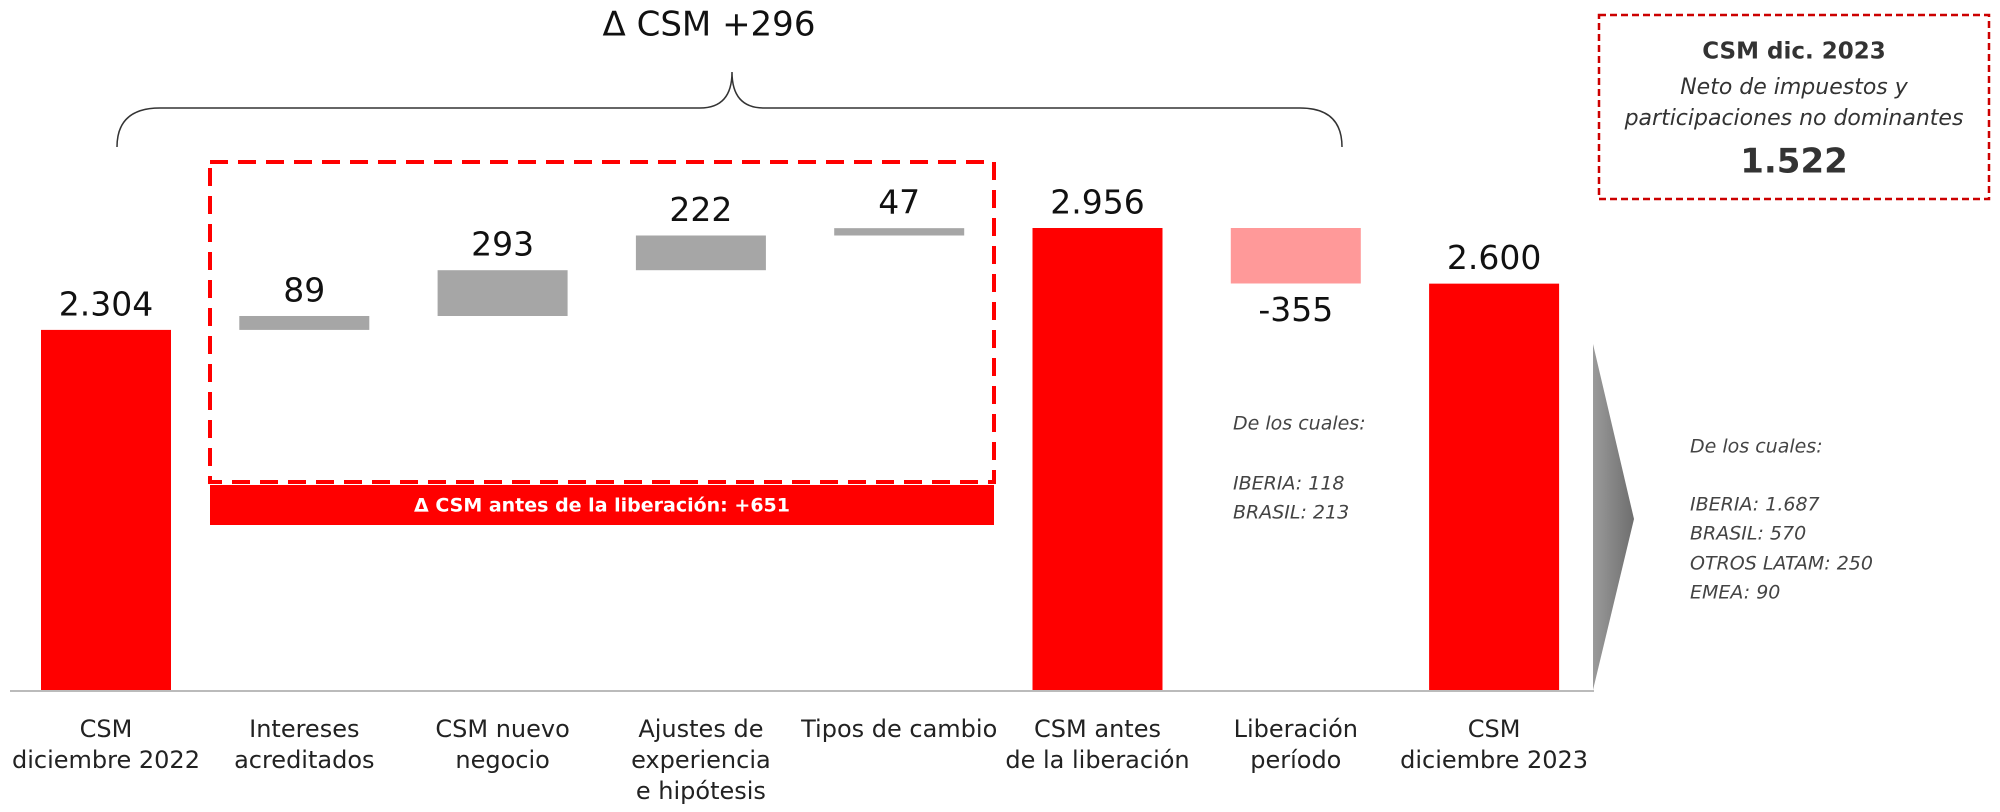  I want to click on brace, so click(729, 109).